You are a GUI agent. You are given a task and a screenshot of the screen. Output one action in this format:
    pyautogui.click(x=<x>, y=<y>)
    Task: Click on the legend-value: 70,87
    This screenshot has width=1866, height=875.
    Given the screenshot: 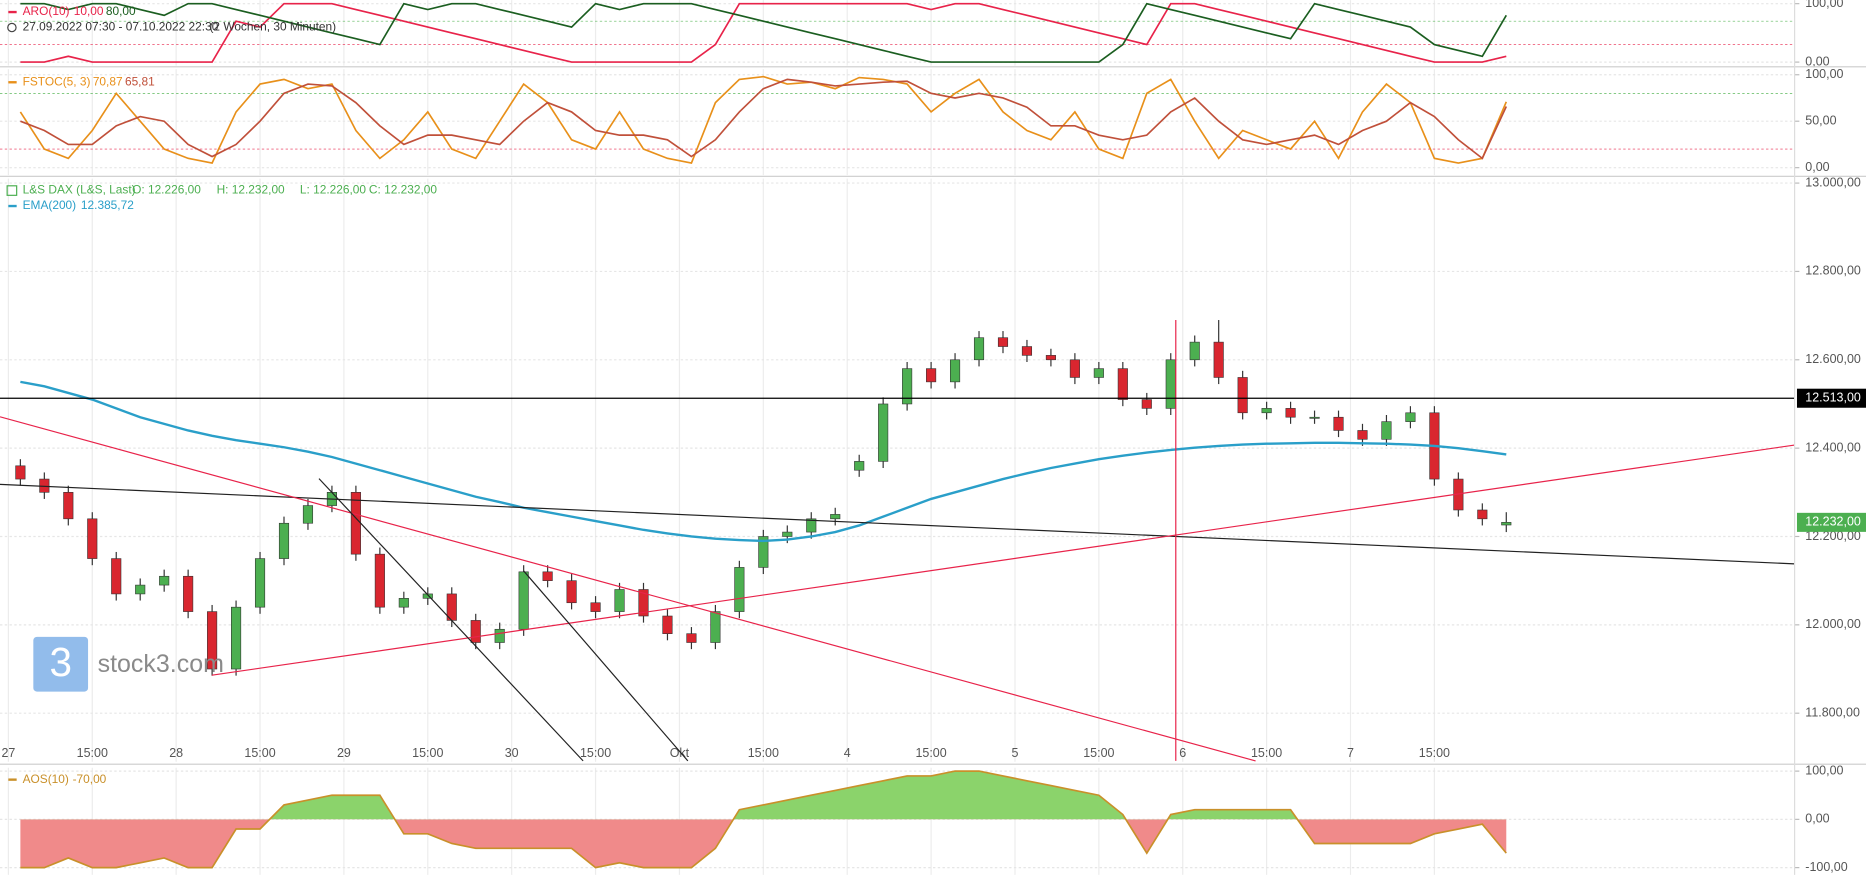 What is the action you would take?
    pyautogui.click(x=108, y=81)
    